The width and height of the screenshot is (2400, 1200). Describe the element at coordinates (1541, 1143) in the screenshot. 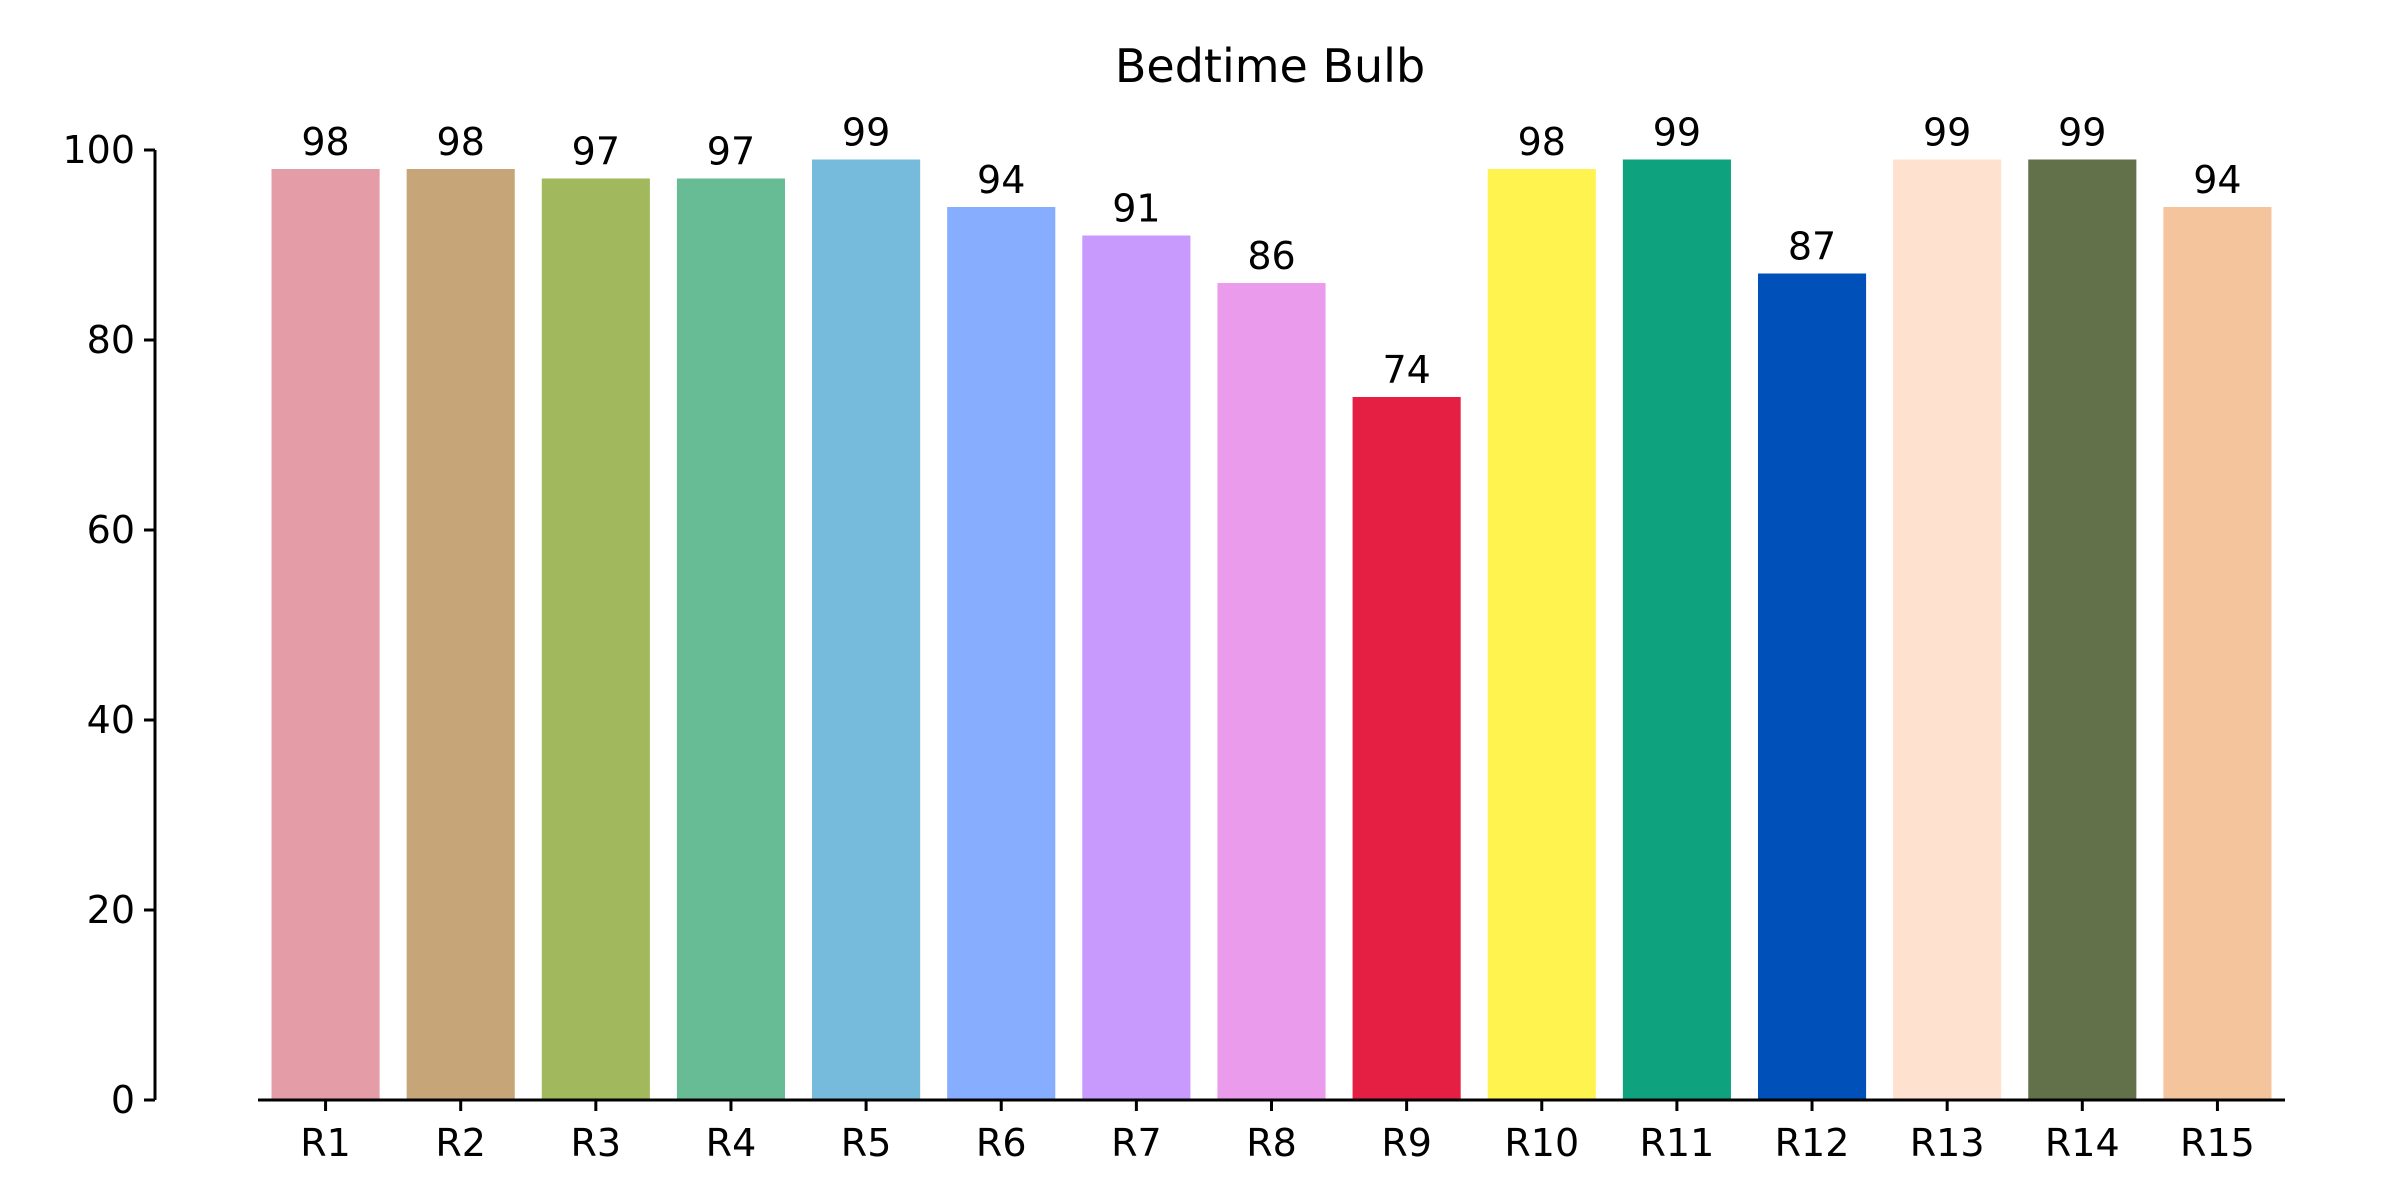

I see `x-tick-label: R10` at that location.